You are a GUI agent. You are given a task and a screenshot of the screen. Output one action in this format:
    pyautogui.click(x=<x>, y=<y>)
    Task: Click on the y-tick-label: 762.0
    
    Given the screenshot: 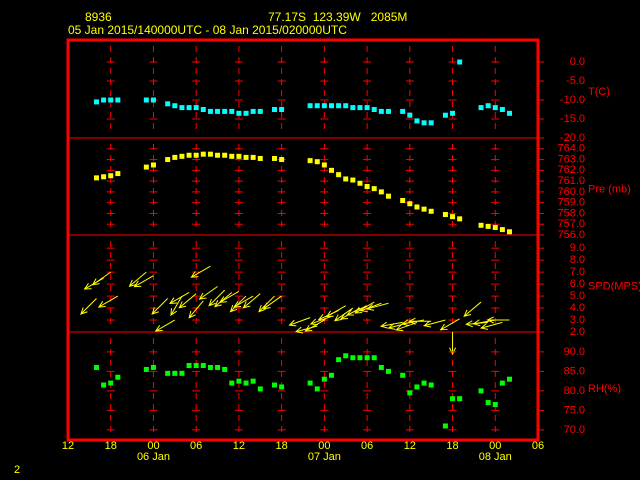 What is the action you would take?
    pyautogui.click(x=571, y=170)
    